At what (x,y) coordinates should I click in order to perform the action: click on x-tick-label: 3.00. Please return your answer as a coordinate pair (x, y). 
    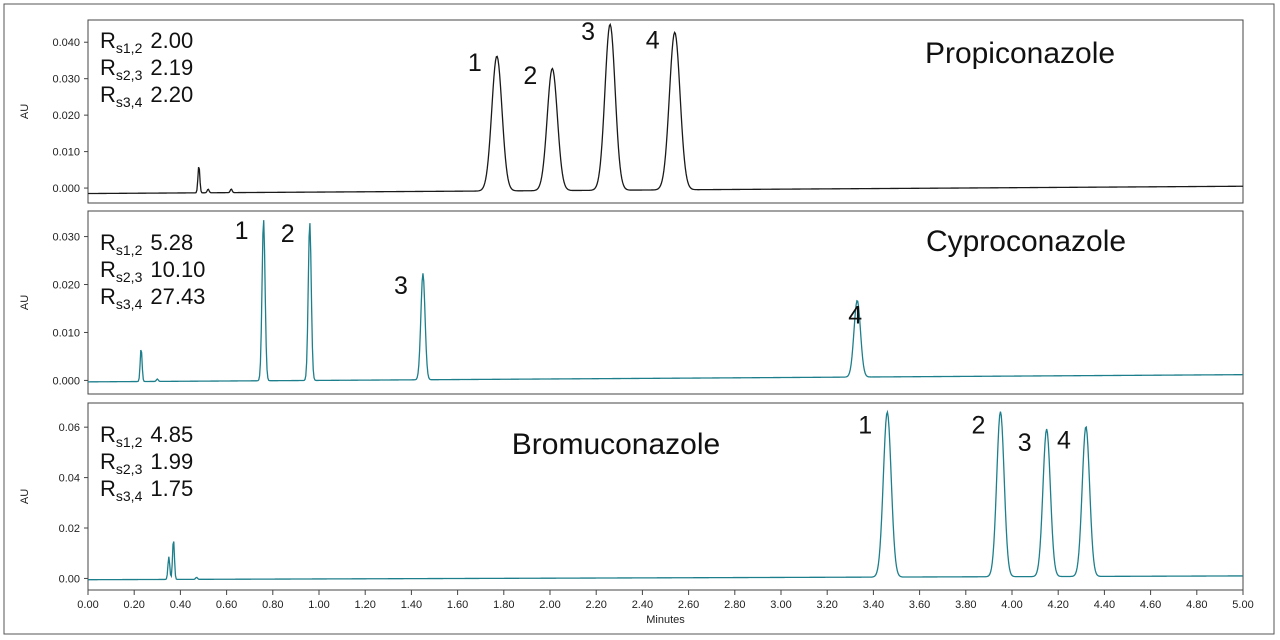
    Looking at the image, I should click on (780, 605).